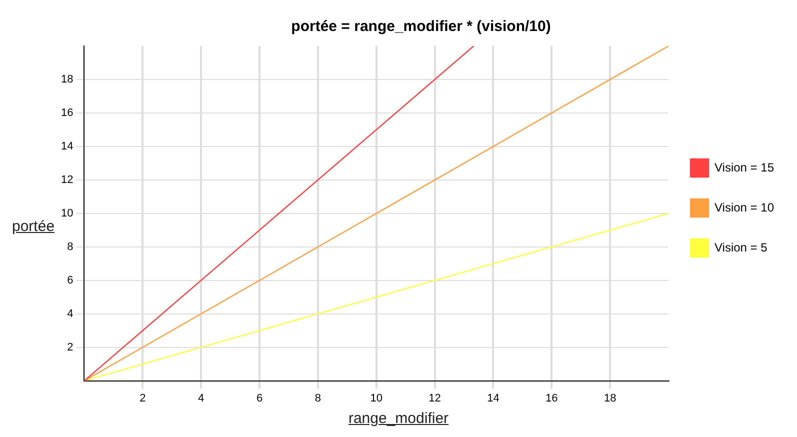  I want to click on legend-label: Vision = 15, so click(744, 167).